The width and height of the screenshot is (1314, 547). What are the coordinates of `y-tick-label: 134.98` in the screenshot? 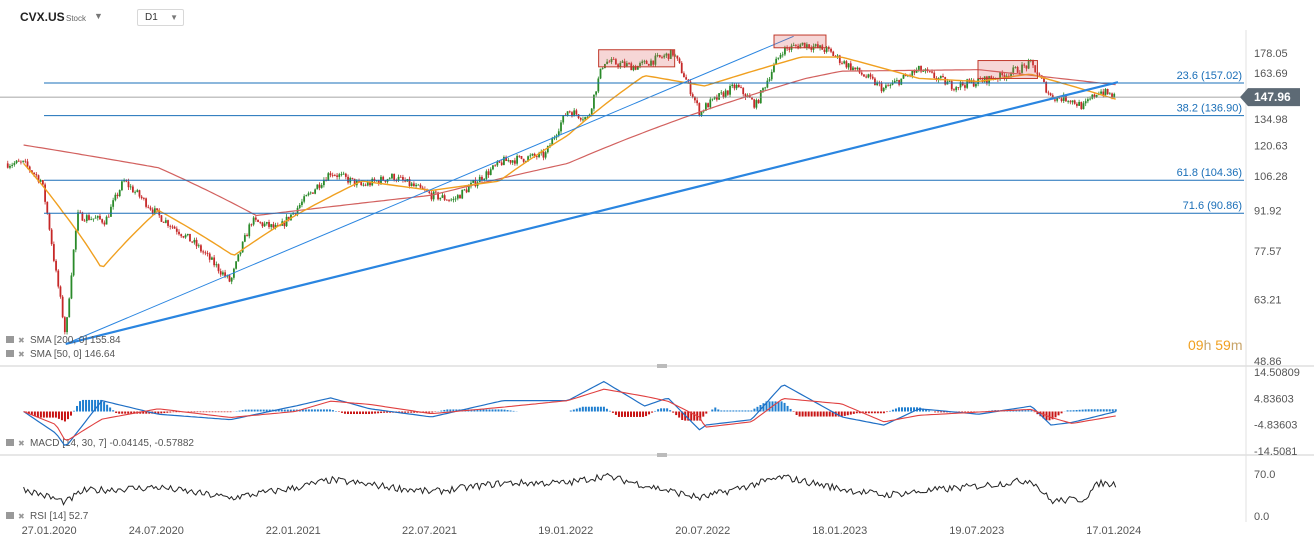 It's located at (1271, 120).